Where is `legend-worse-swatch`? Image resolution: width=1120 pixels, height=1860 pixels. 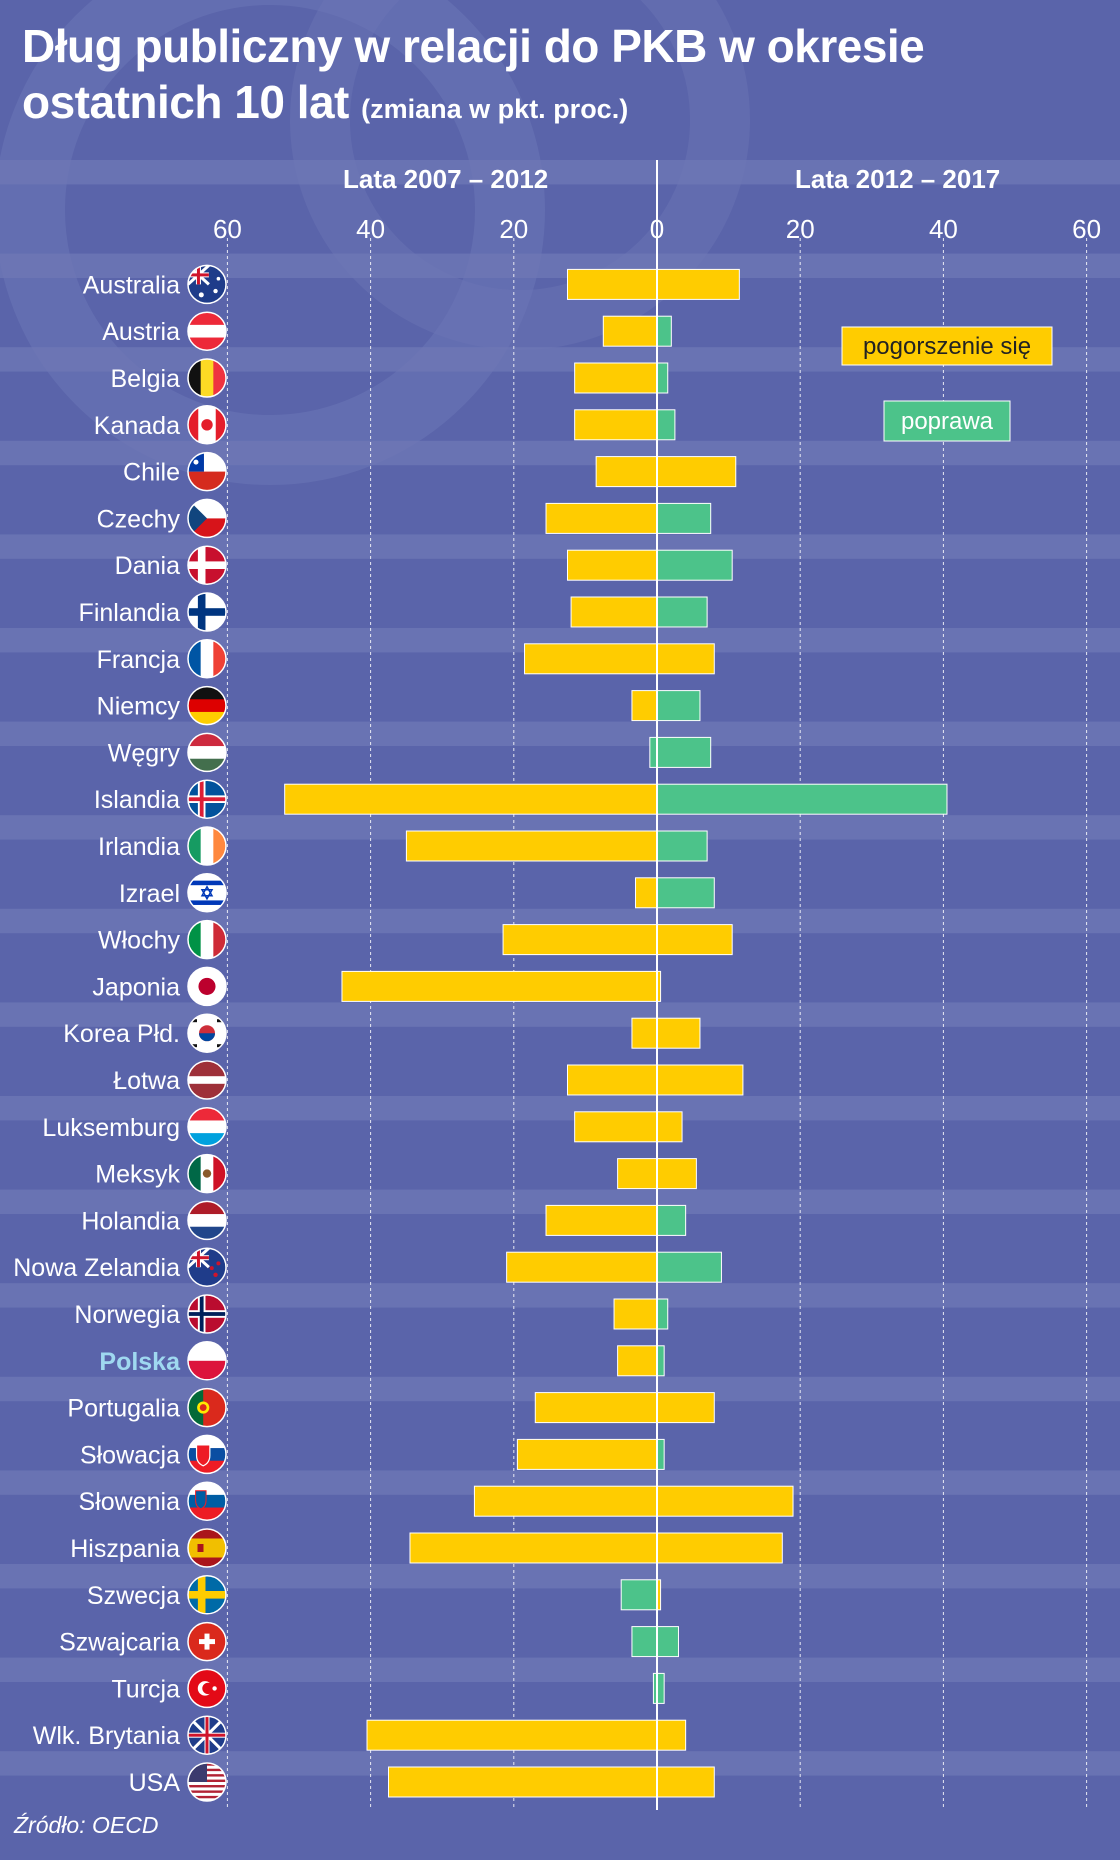 legend-worse-swatch is located at coordinates (947, 346).